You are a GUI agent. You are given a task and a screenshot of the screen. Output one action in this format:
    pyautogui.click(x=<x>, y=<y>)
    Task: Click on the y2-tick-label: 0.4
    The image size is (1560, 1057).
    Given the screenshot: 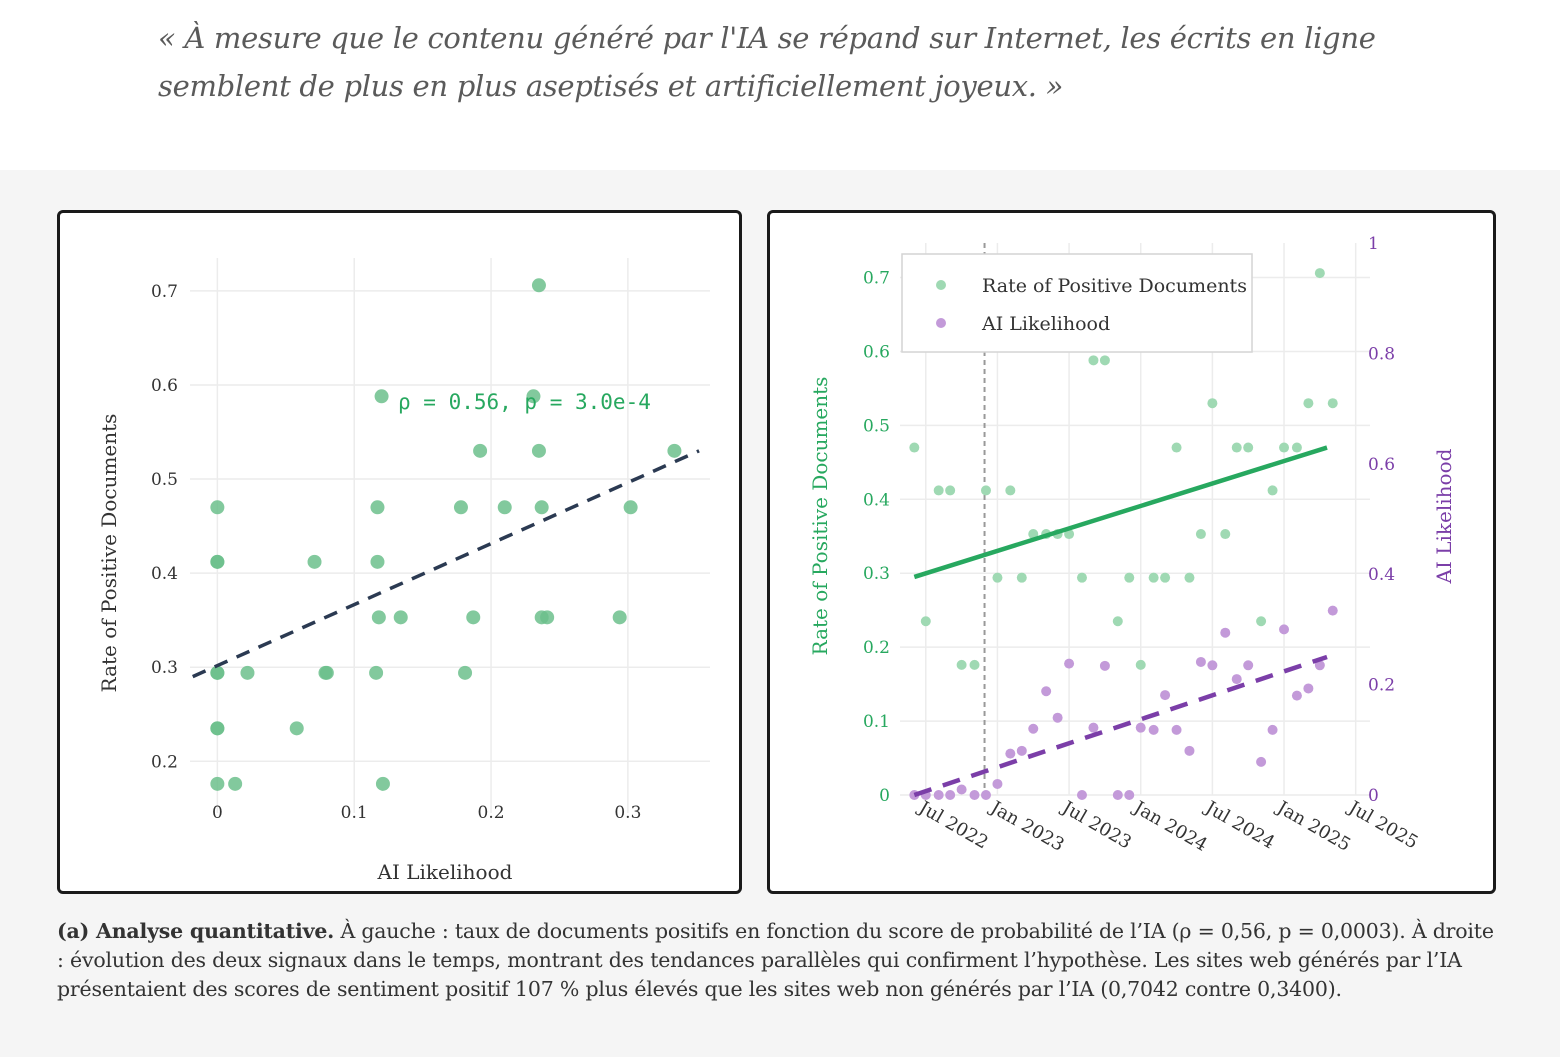 What is the action you would take?
    pyautogui.click(x=1381, y=575)
    